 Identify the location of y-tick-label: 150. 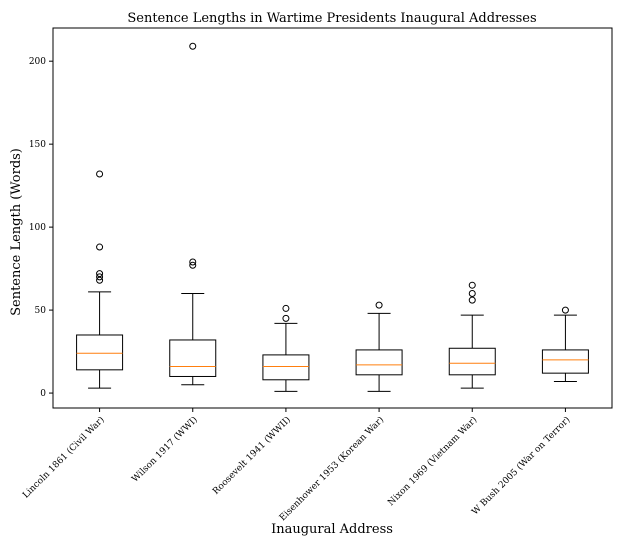
(37, 145).